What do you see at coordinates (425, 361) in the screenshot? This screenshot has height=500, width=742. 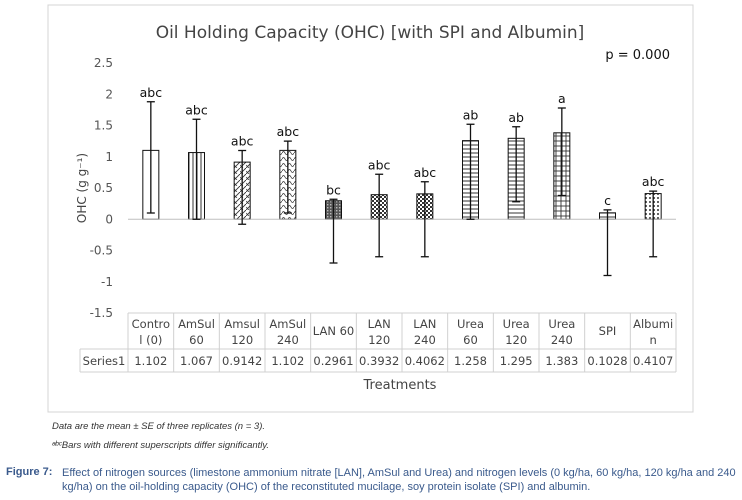 I see `value-cell: 0.4062` at bounding box center [425, 361].